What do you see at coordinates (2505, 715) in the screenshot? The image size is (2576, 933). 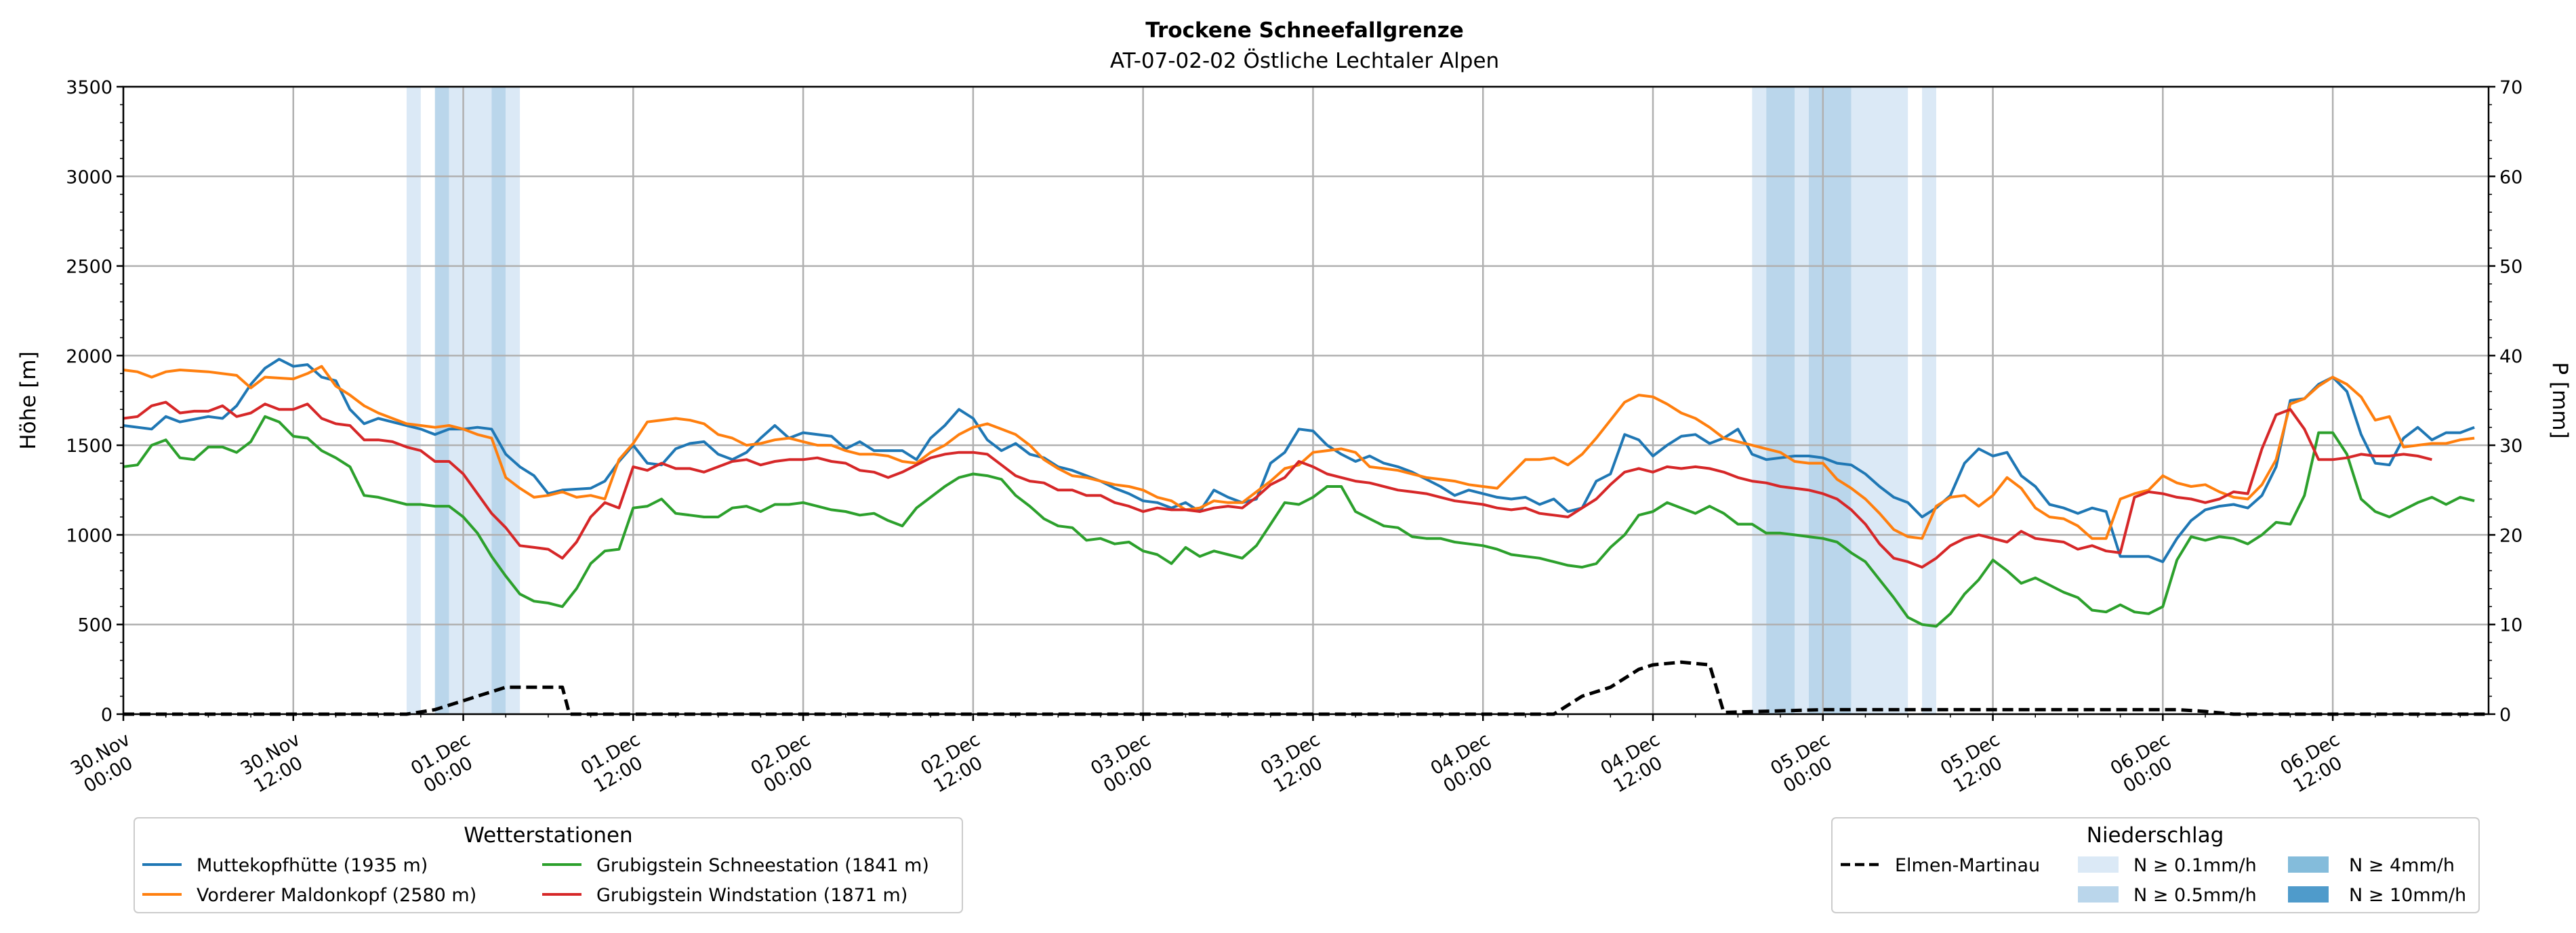 I see `y-tick-label-right-0: 0` at bounding box center [2505, 715].